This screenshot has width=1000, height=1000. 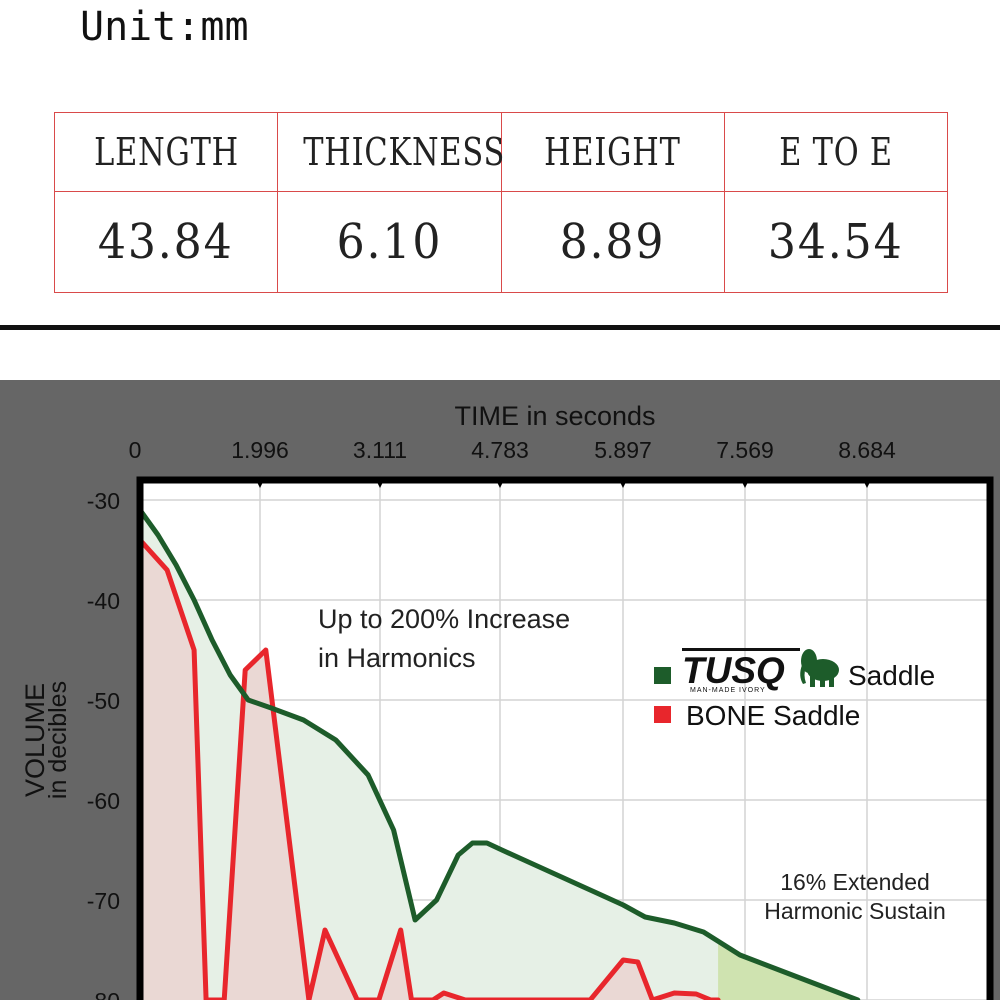 What do you see at coordinates (444, 638) in the screenshot?
I see `annotation-increase: Up to 200% Increase in Harmonics` at bounding box center [444, 638].